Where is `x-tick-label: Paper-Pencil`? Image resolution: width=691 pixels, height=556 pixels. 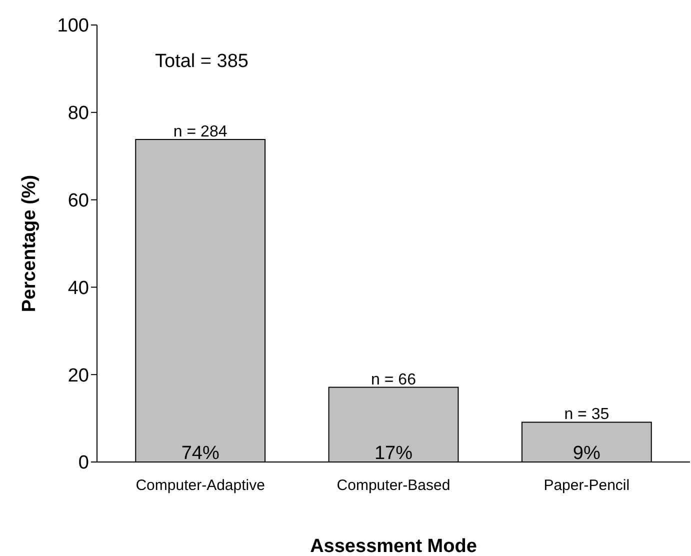
x-tick-label: Paper-Pencil is located at coordinates (587, 485).